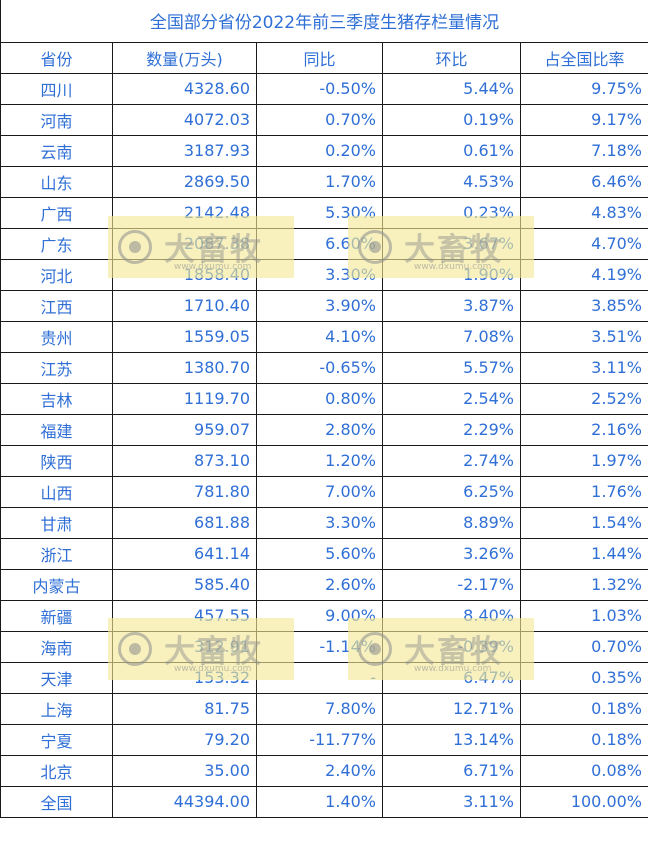 The image size is (648, 846). What do you see at coordinates (584, 770) in the screenshot?
I see `cell-share: 0.08%` at bounding box center [584, 770].